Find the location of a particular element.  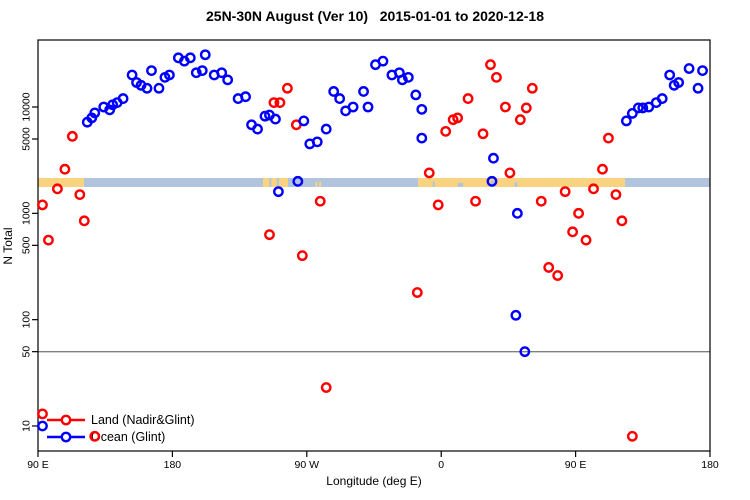

legend-marker-ocean is located at coordinates (66, 437).